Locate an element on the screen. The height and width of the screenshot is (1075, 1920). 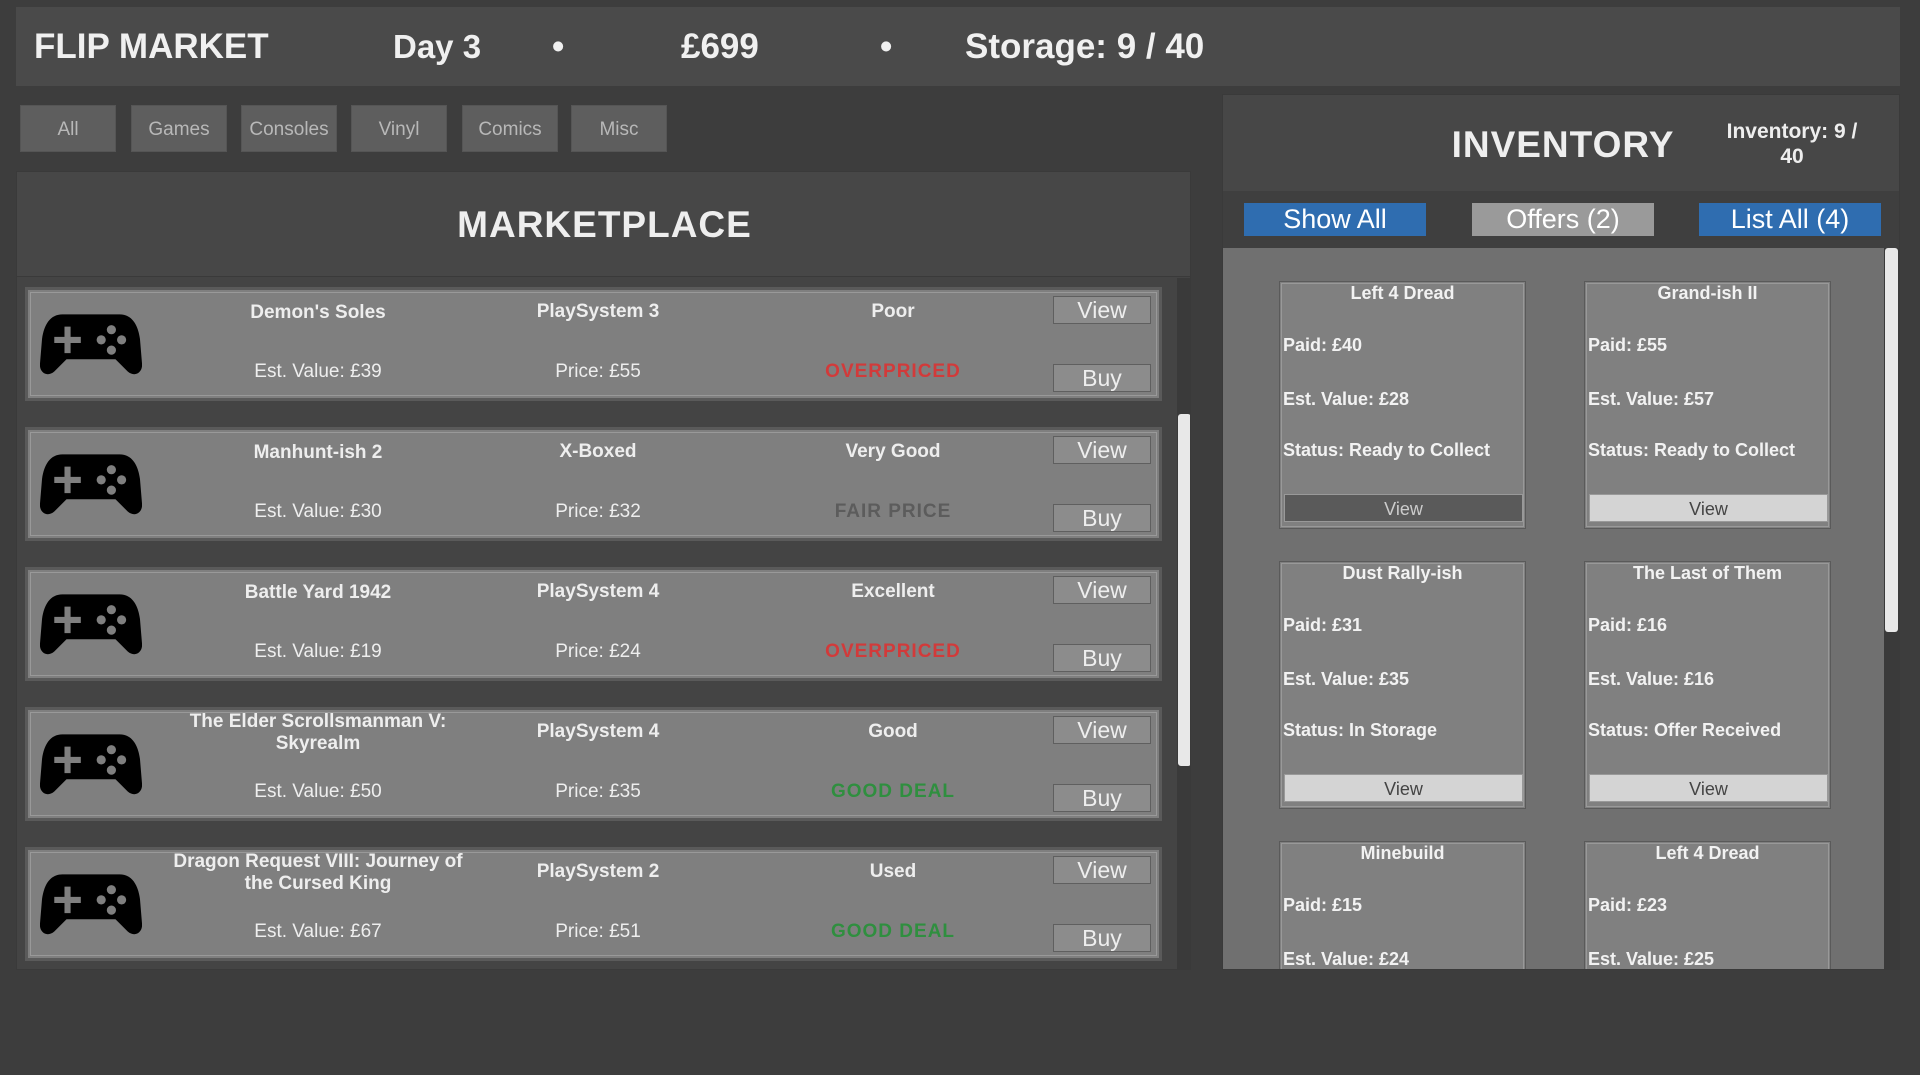
est-value: Est. Value: £25 is located at coordinates (1651, 959).